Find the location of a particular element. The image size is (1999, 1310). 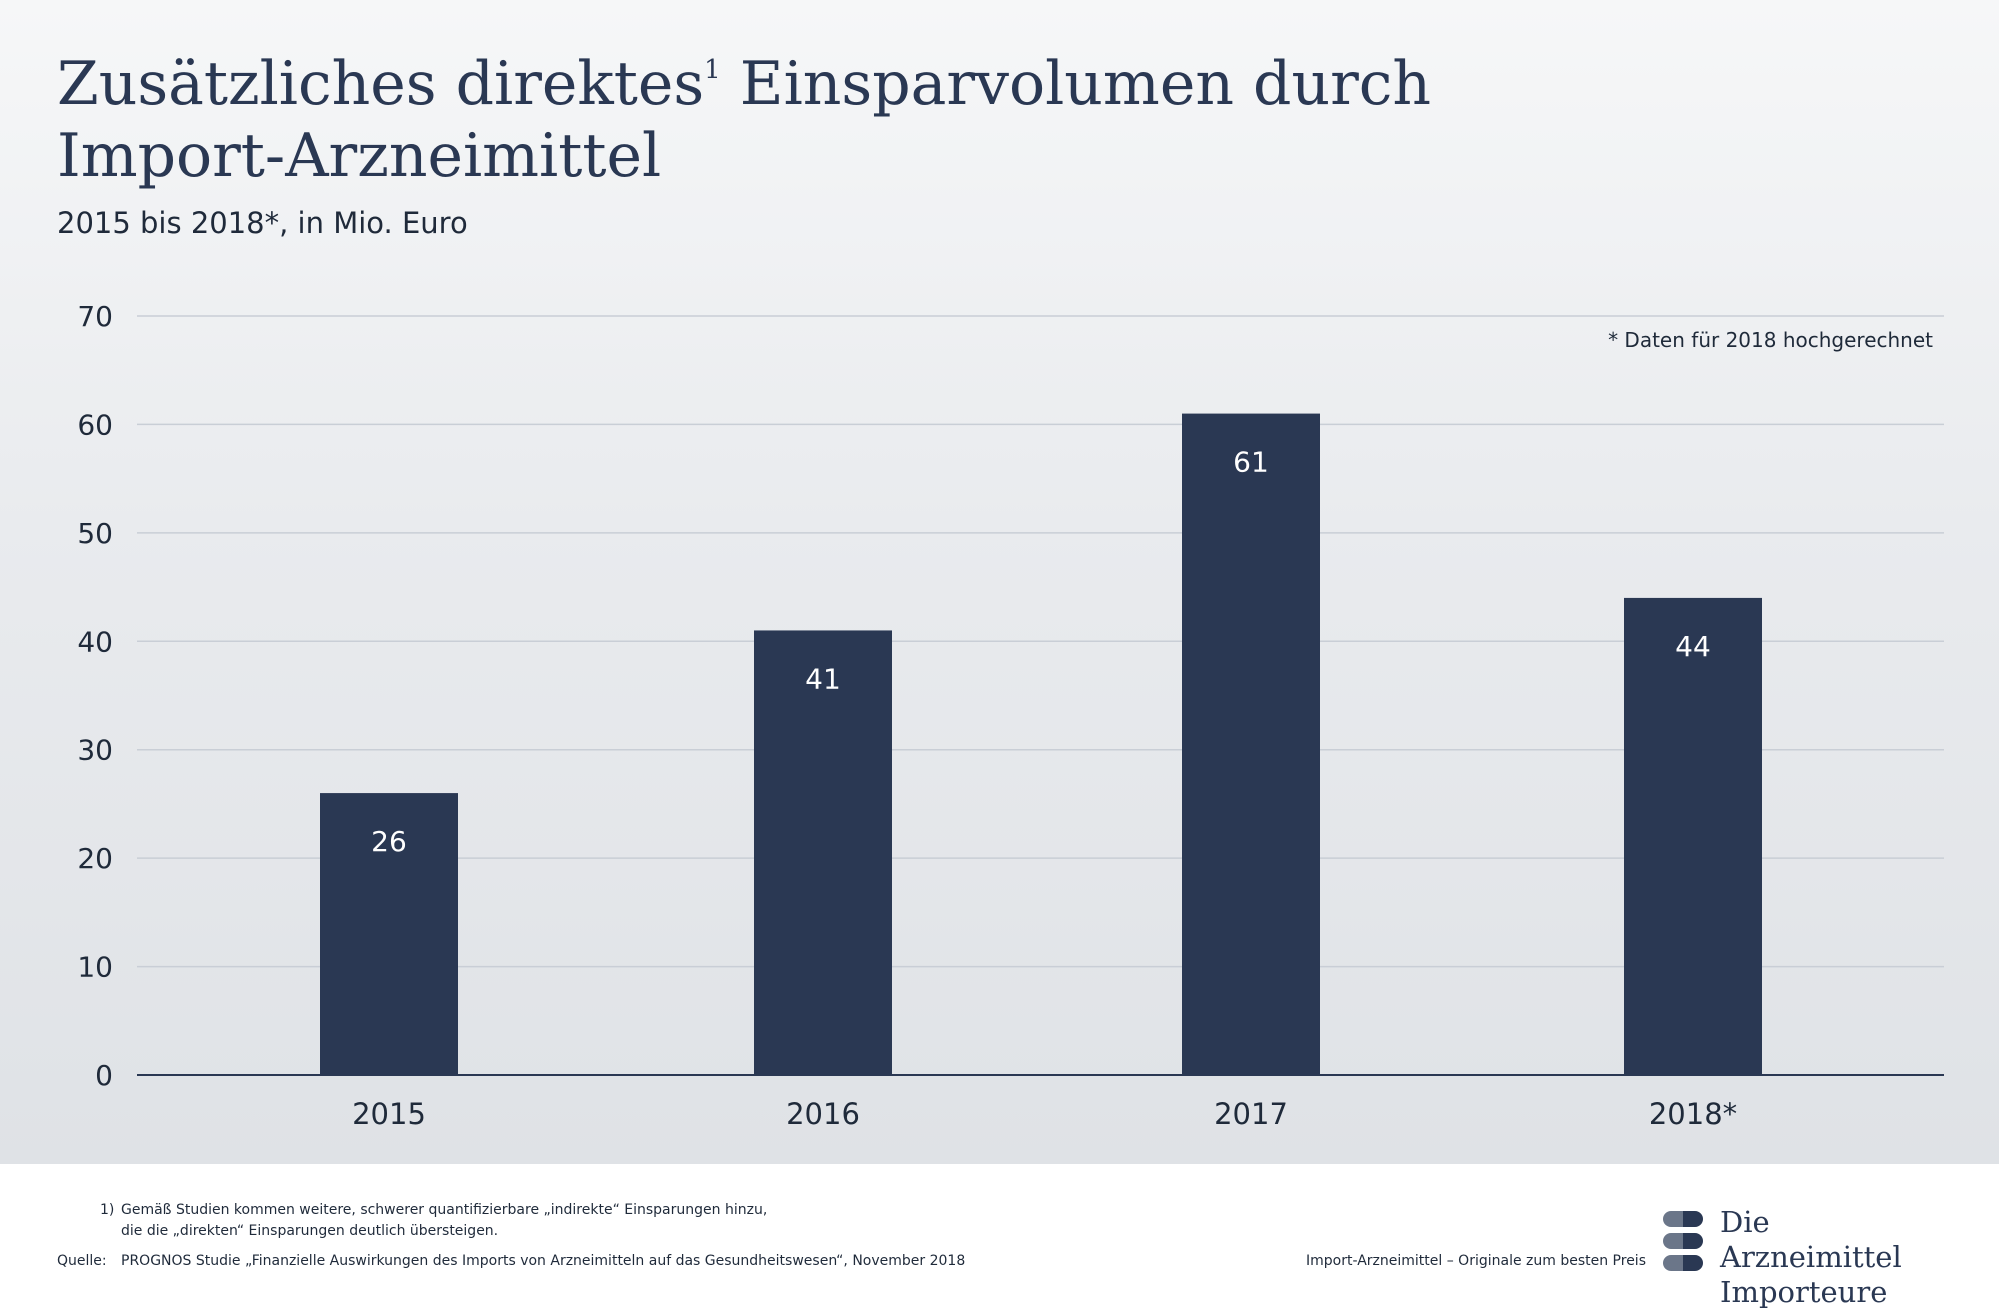

logo-text: Die Arzneimittel Importeure is located at coordinates (1840, 1257).